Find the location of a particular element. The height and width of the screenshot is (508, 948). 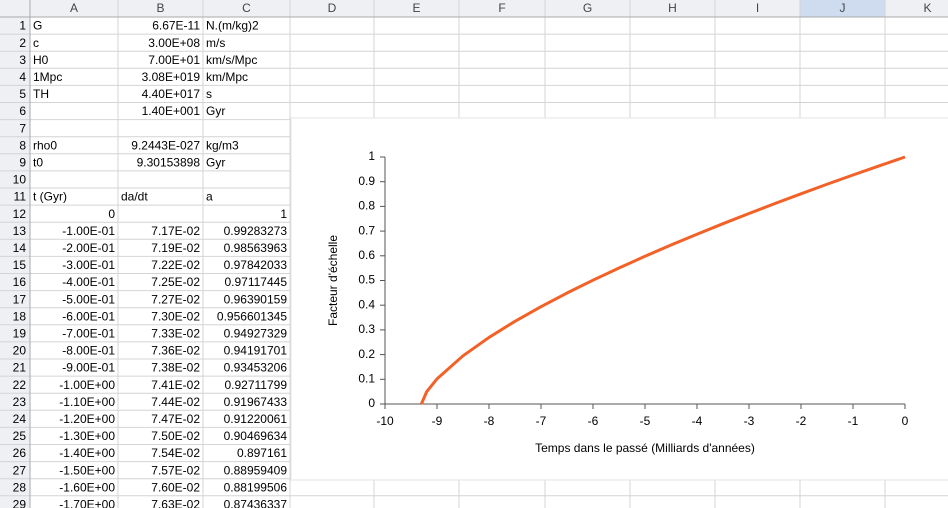

cell: G is located at coordinates (37, 26).